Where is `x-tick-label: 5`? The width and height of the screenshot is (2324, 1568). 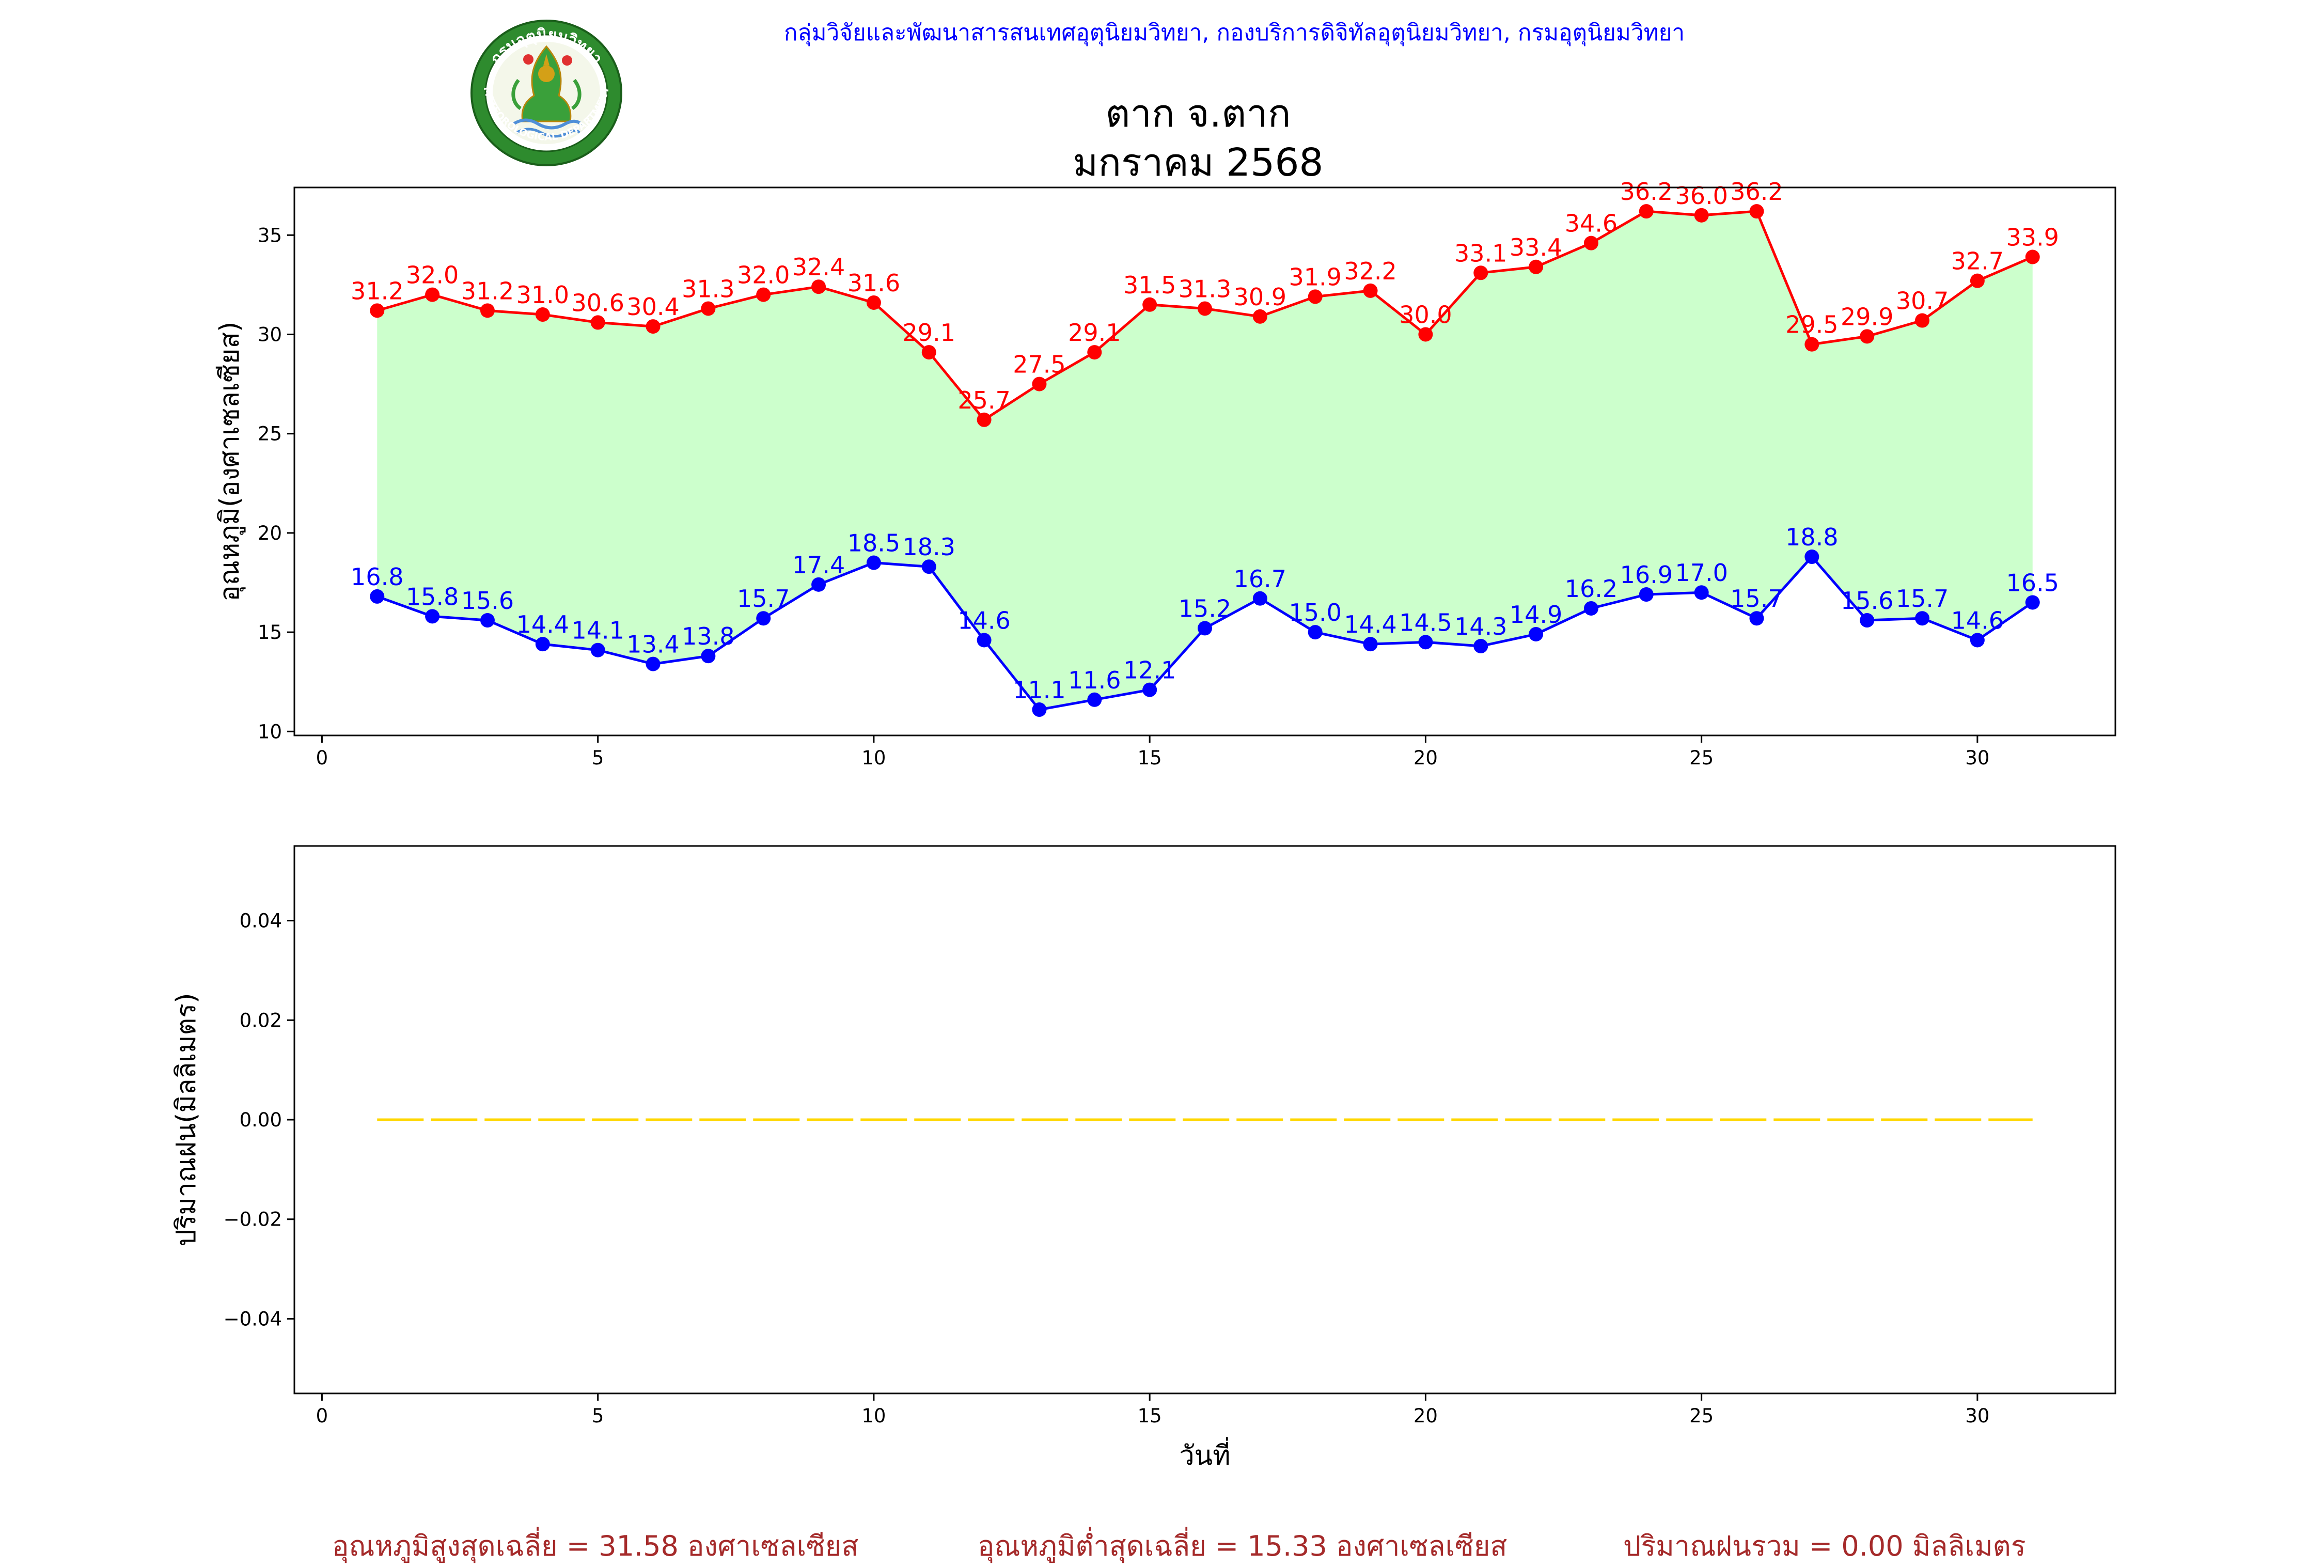
x-tick-label: 5 is located at coordinates (598, 758).